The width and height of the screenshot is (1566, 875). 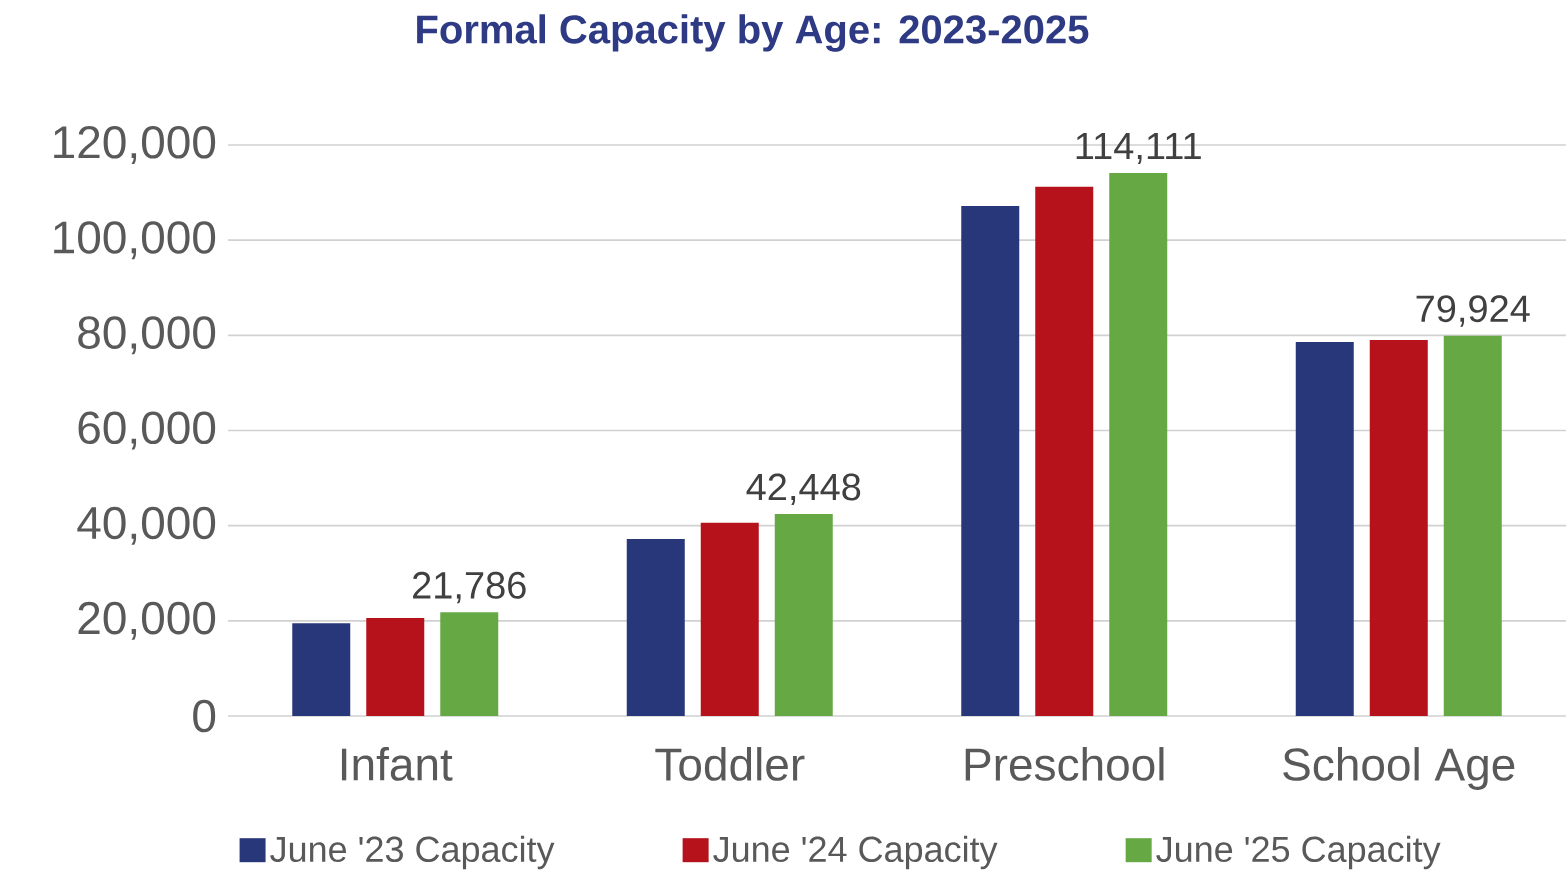 I want to click on y-tick-label: 120,000, so click(x=135, y=145).